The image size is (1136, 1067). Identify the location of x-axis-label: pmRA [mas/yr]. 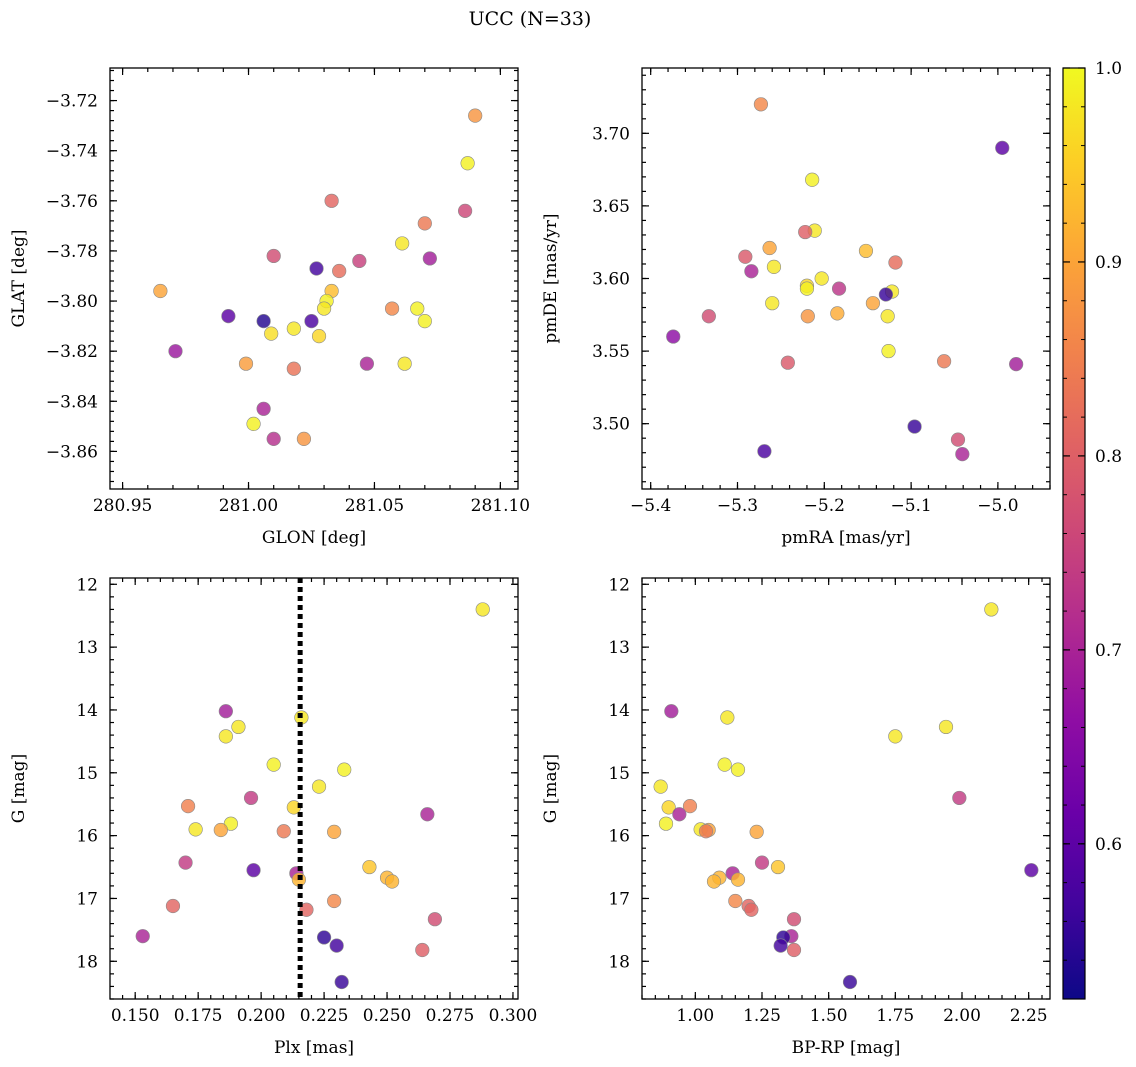
(845, 538).